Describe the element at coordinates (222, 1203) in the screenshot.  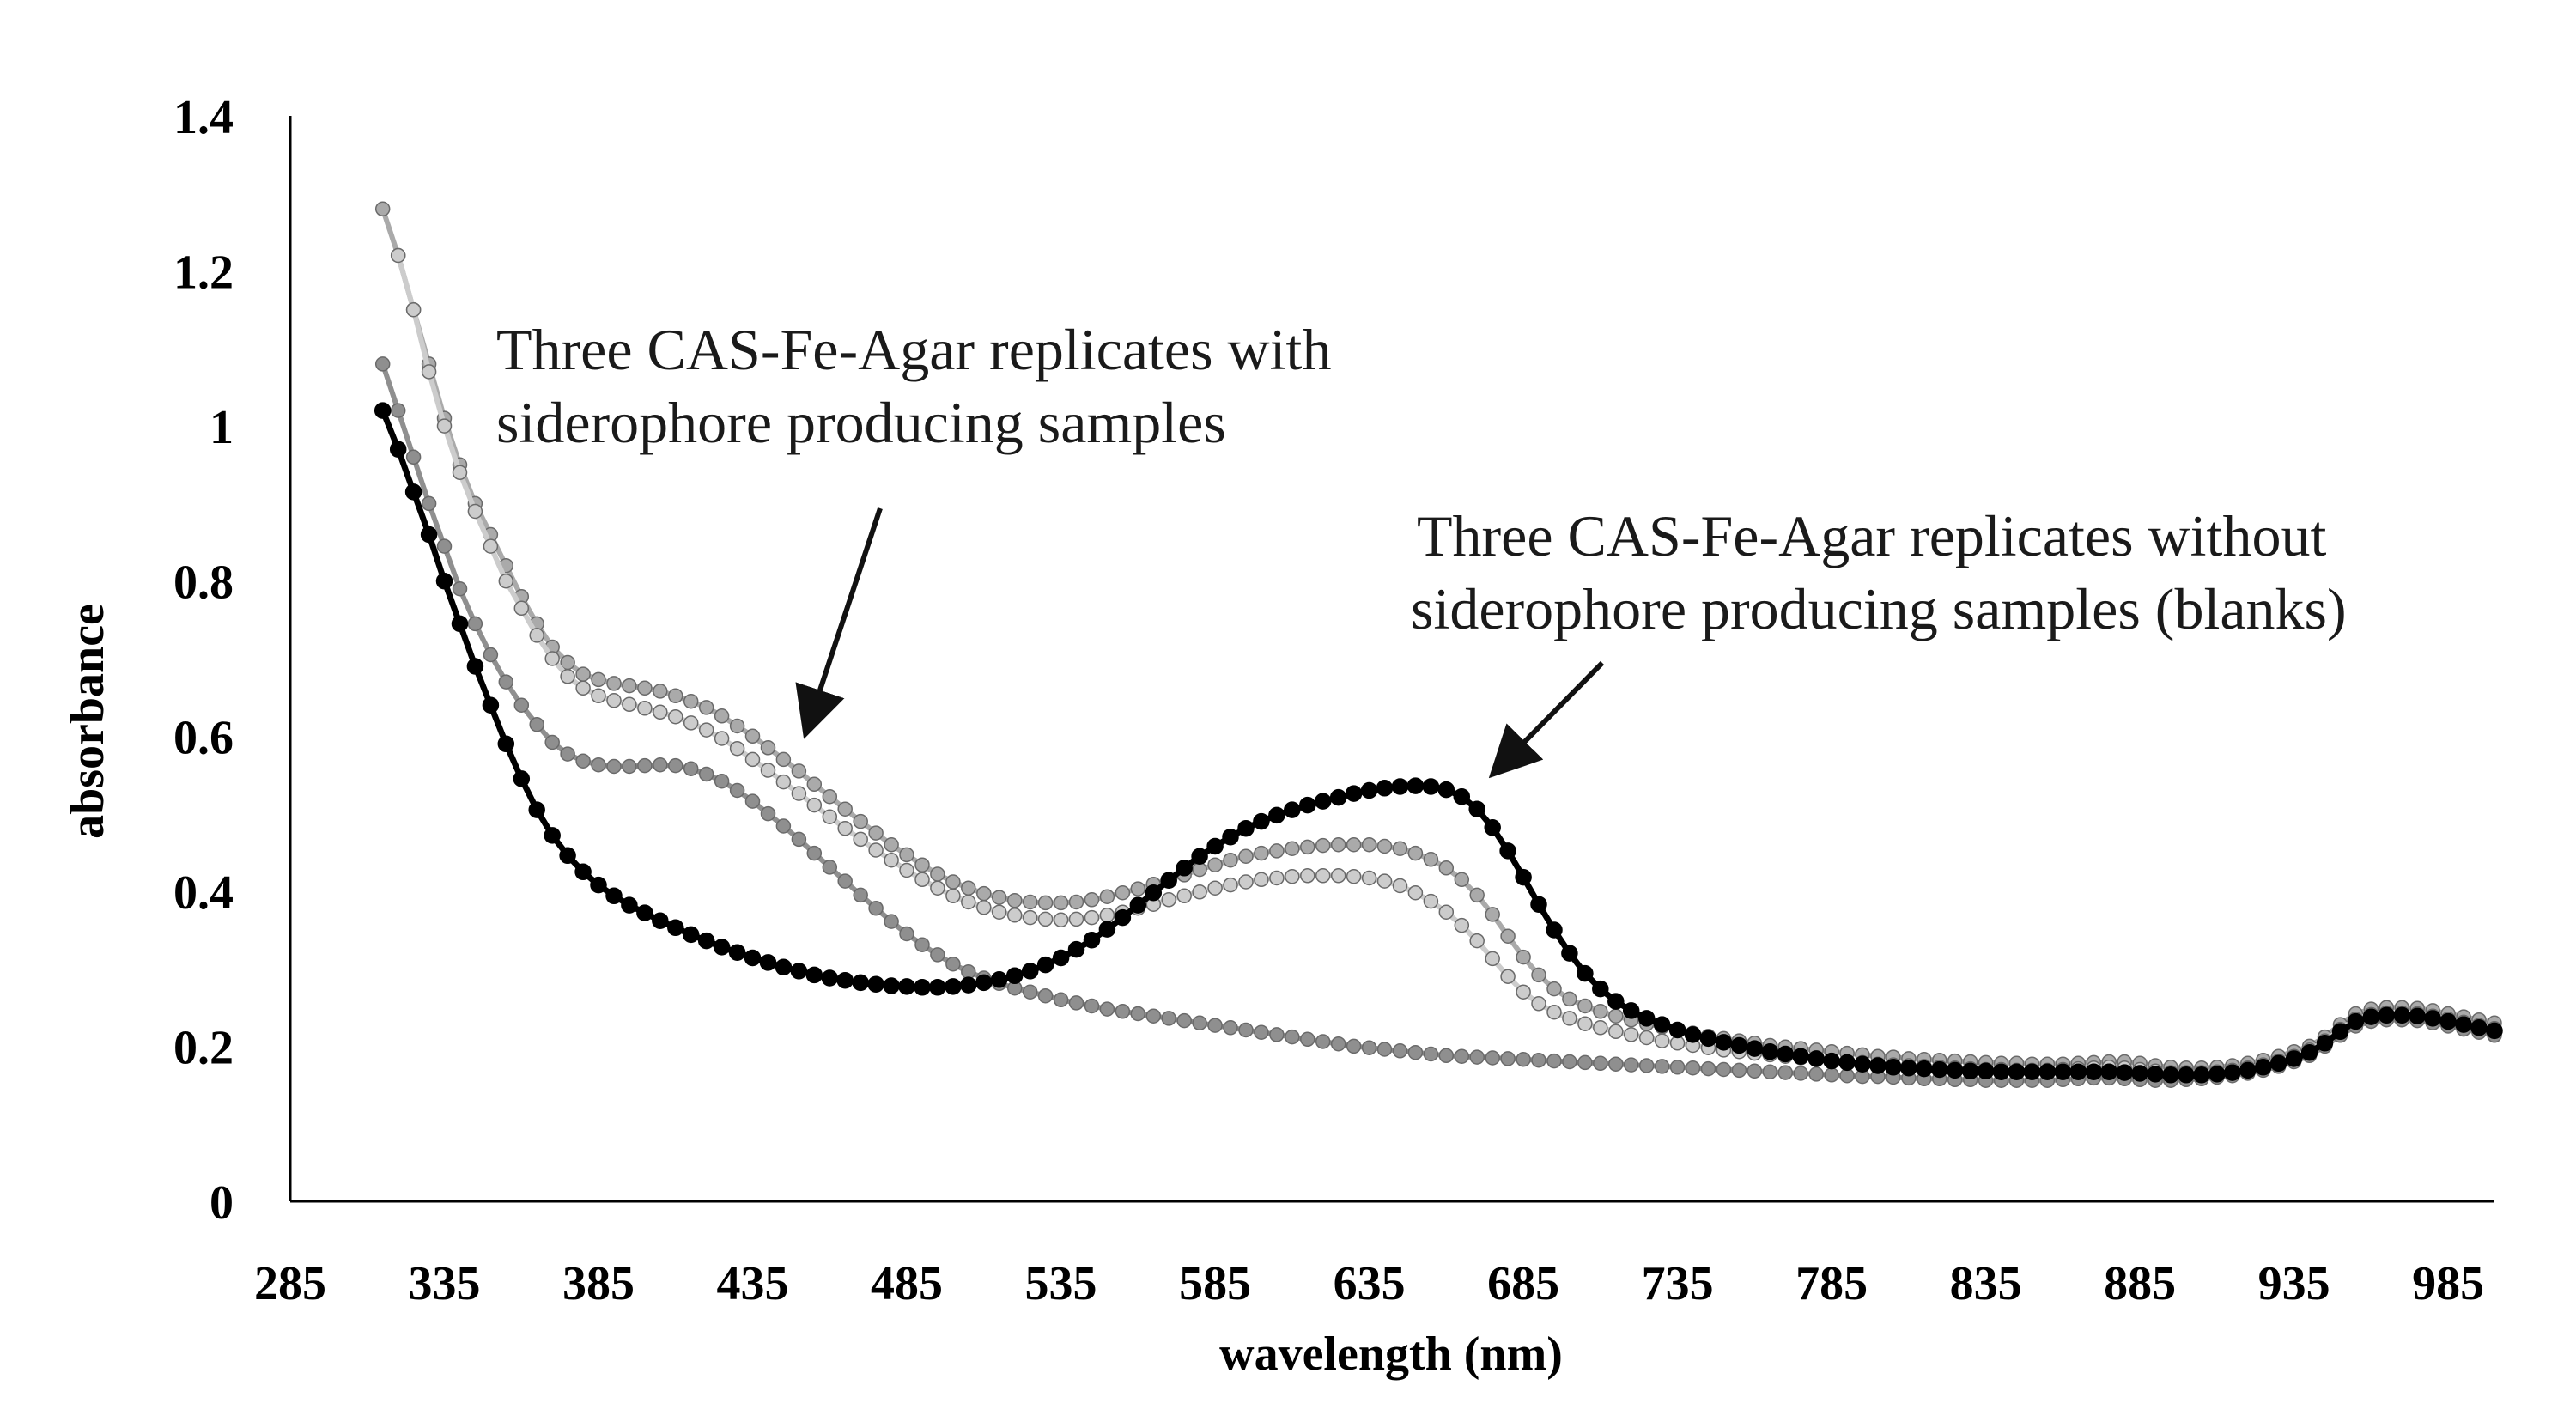
I see `y-tick-label: 0` at that location.